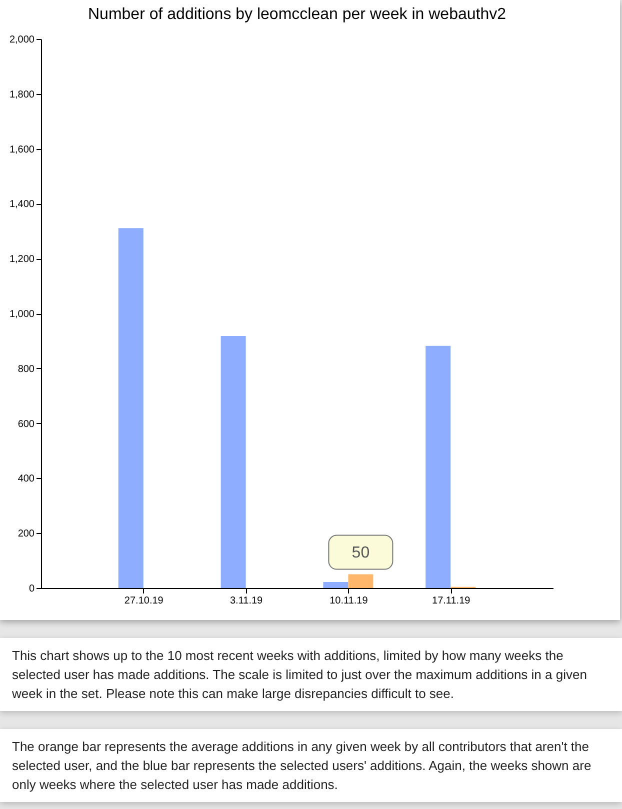 This screenshot has width=622, height=809. I want to click on y-tick-label: 2,000, so click(22, 40).